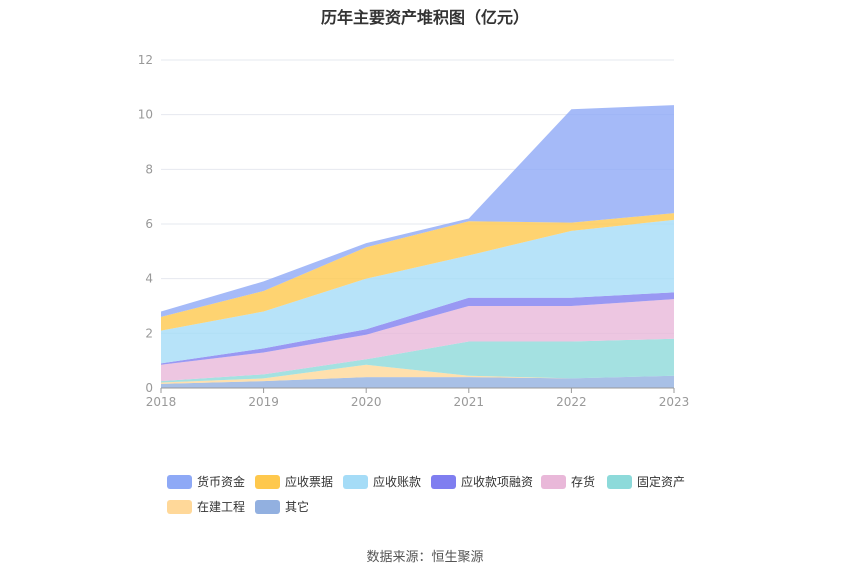 Image resolution: width=850 pixels, height=575 pixels. What do you see at coordinates (674, 402) in the screenshot?
I see `x-tick-label: 2023` at bounding box center [674, 402].